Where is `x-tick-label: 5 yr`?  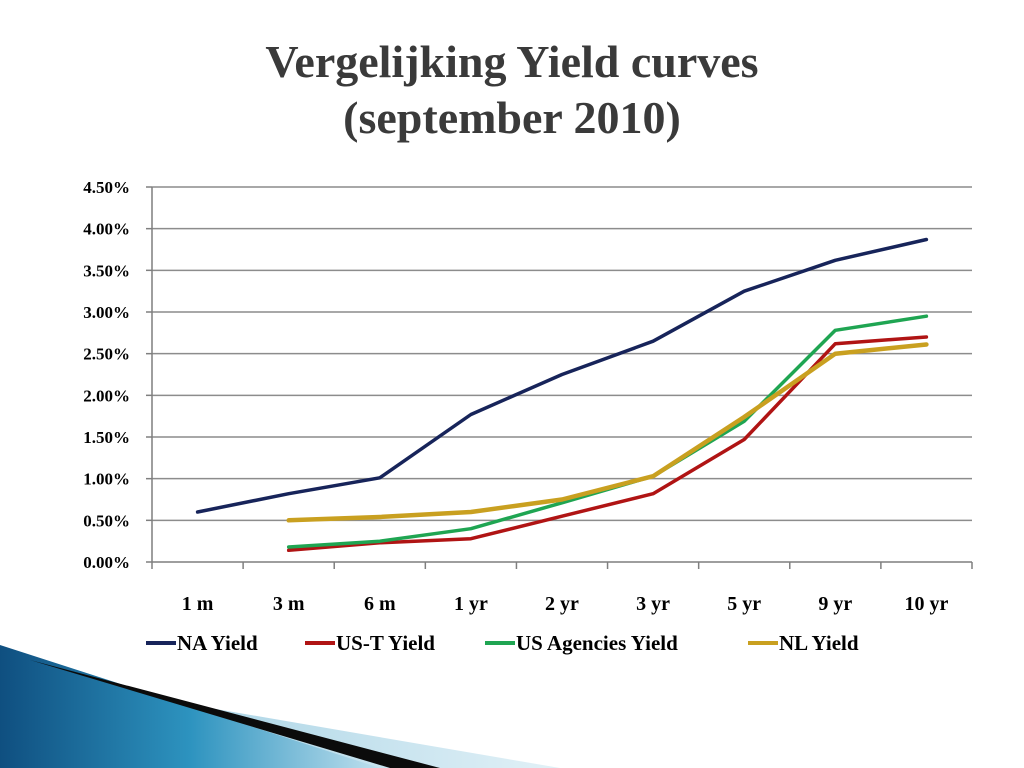
x-tick-label: 5 yr is located at coordinates (744, 604).